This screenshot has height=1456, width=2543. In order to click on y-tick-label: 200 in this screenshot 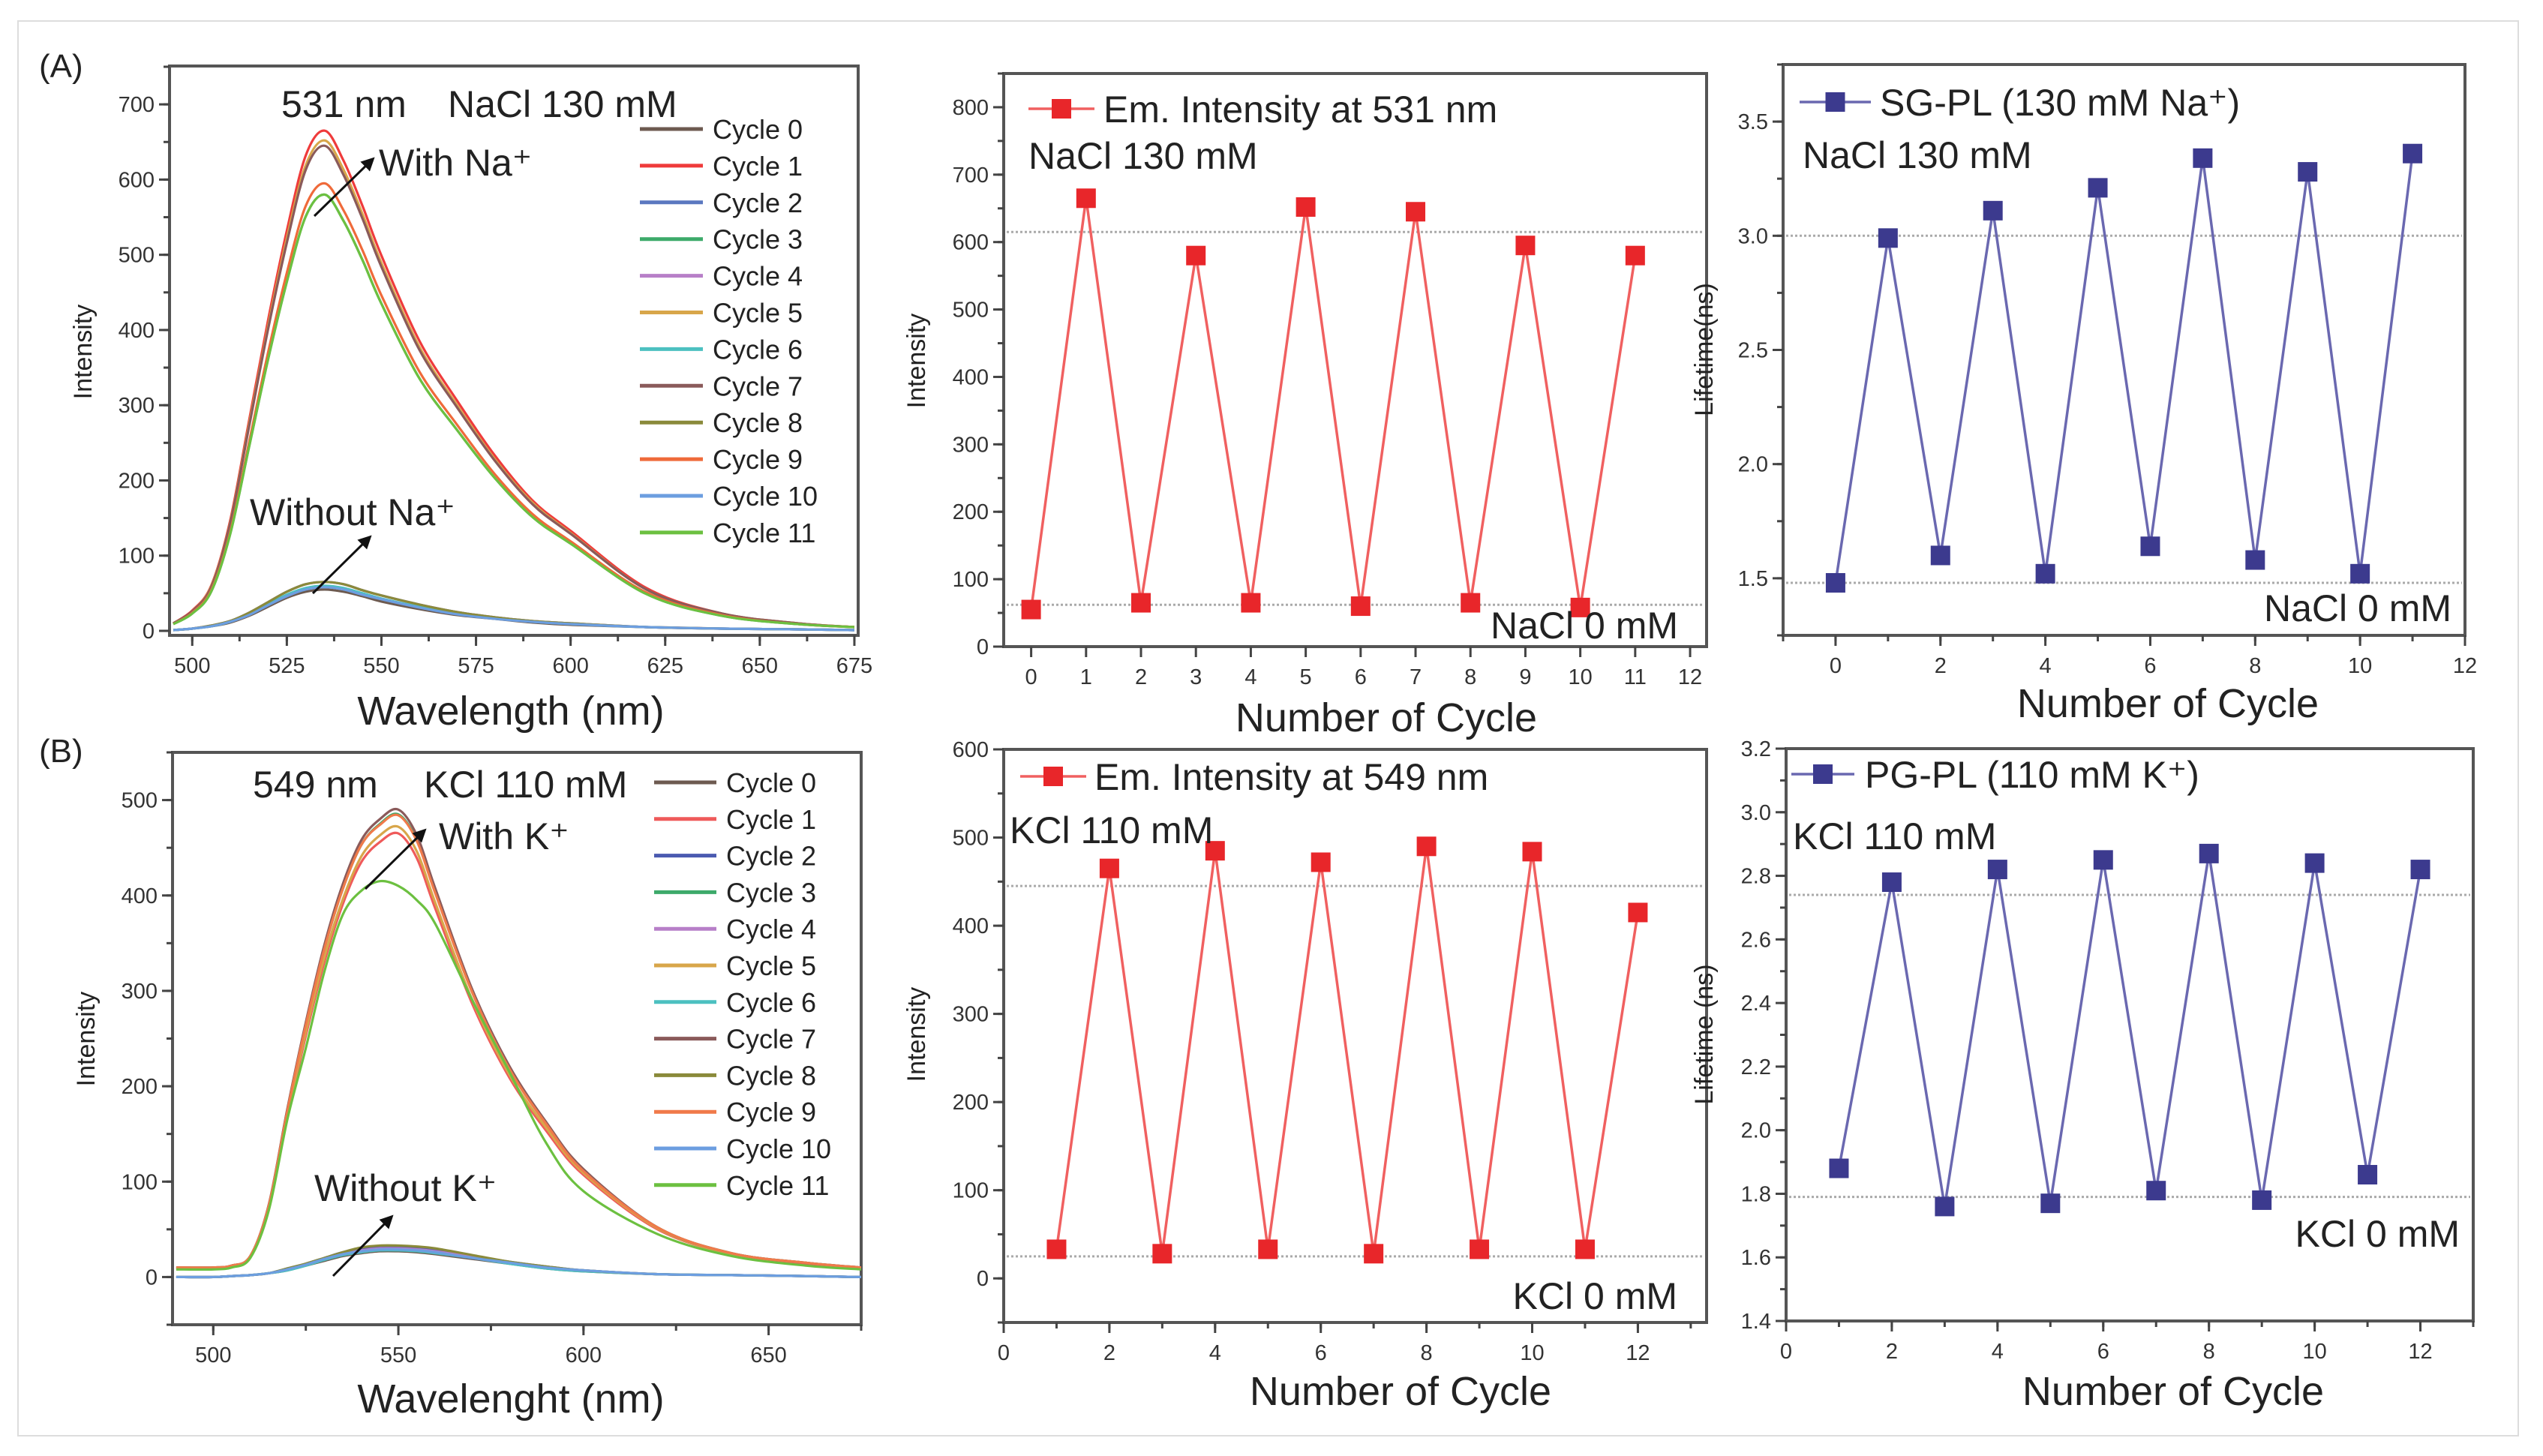, I will do `click(140, 1087)`.